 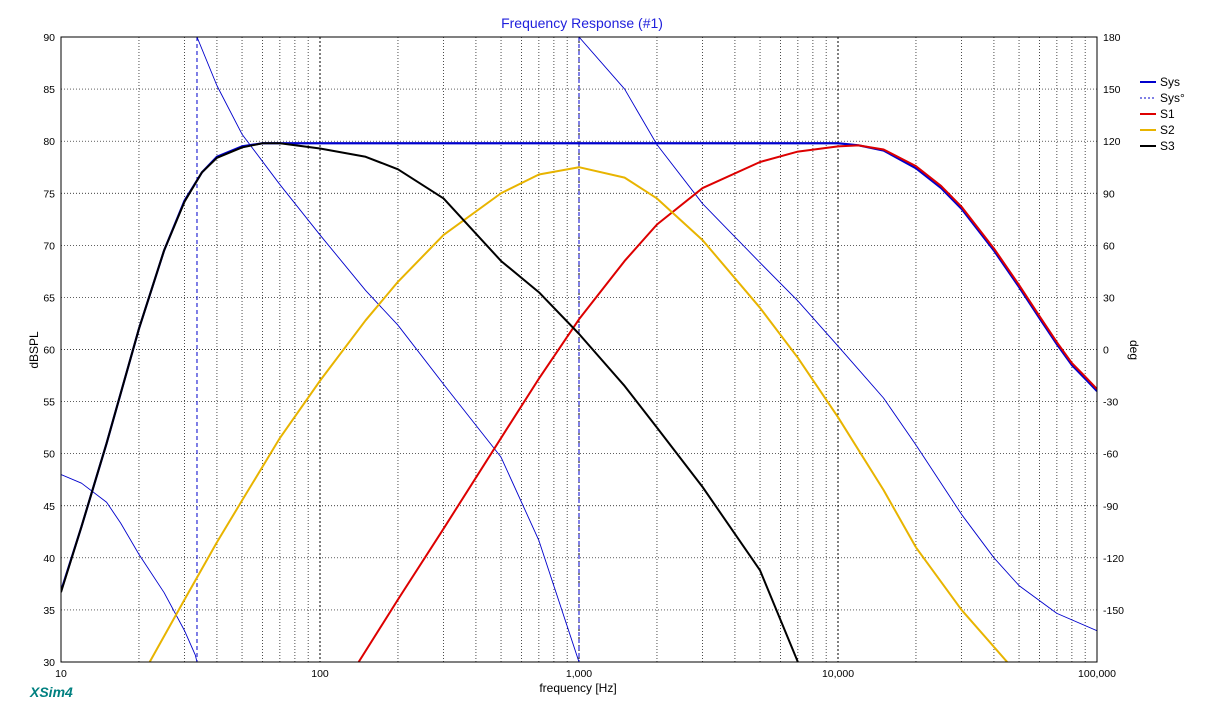 I want to click on x-tick-label: 10,000, so click(x=838, y=674).